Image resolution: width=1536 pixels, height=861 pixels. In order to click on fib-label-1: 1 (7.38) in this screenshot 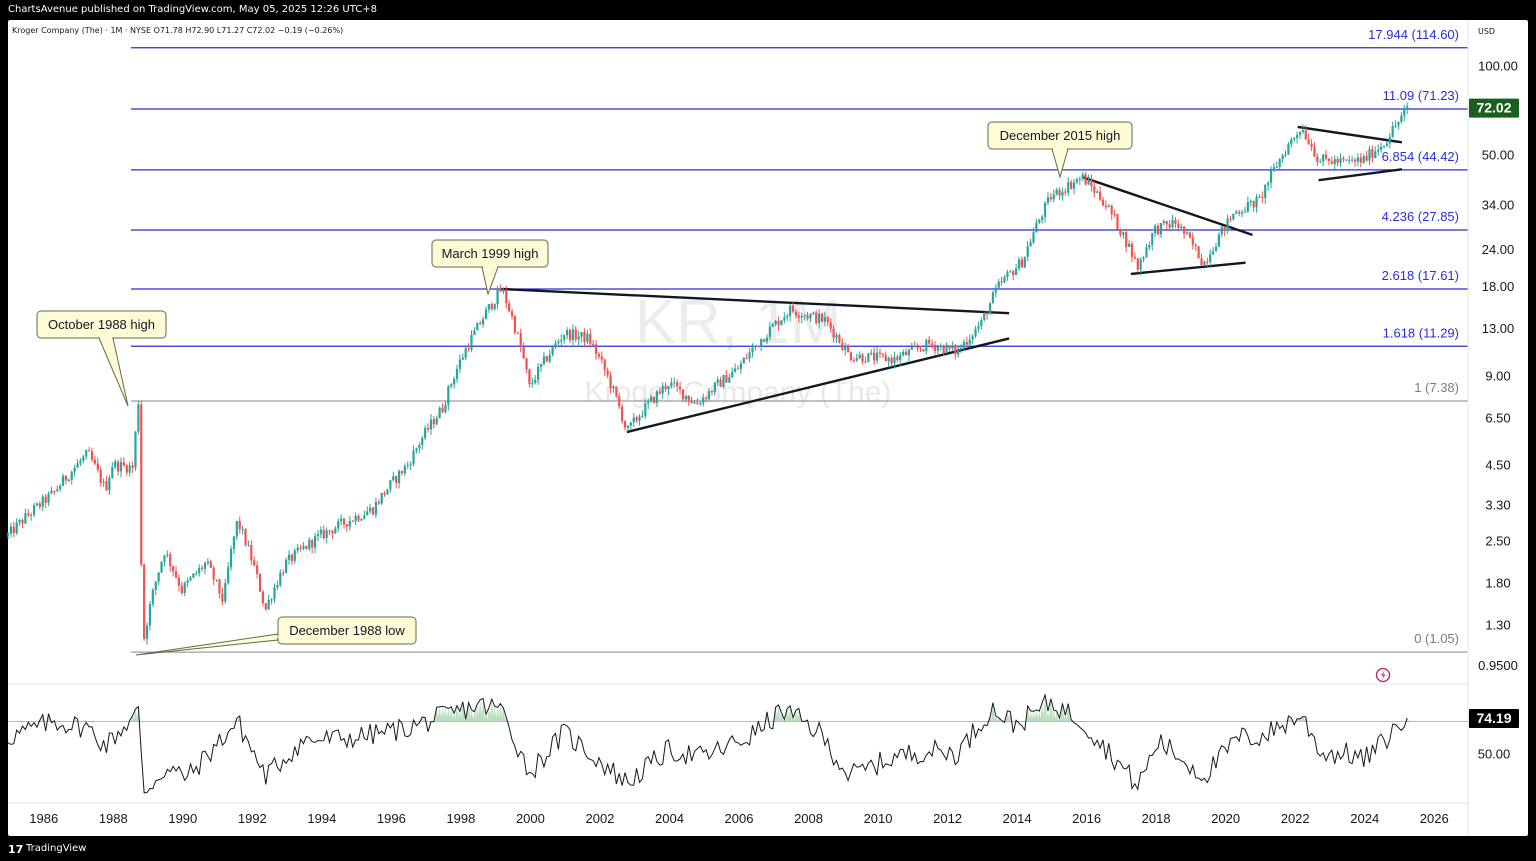, I will do `click(1436, 387)`.